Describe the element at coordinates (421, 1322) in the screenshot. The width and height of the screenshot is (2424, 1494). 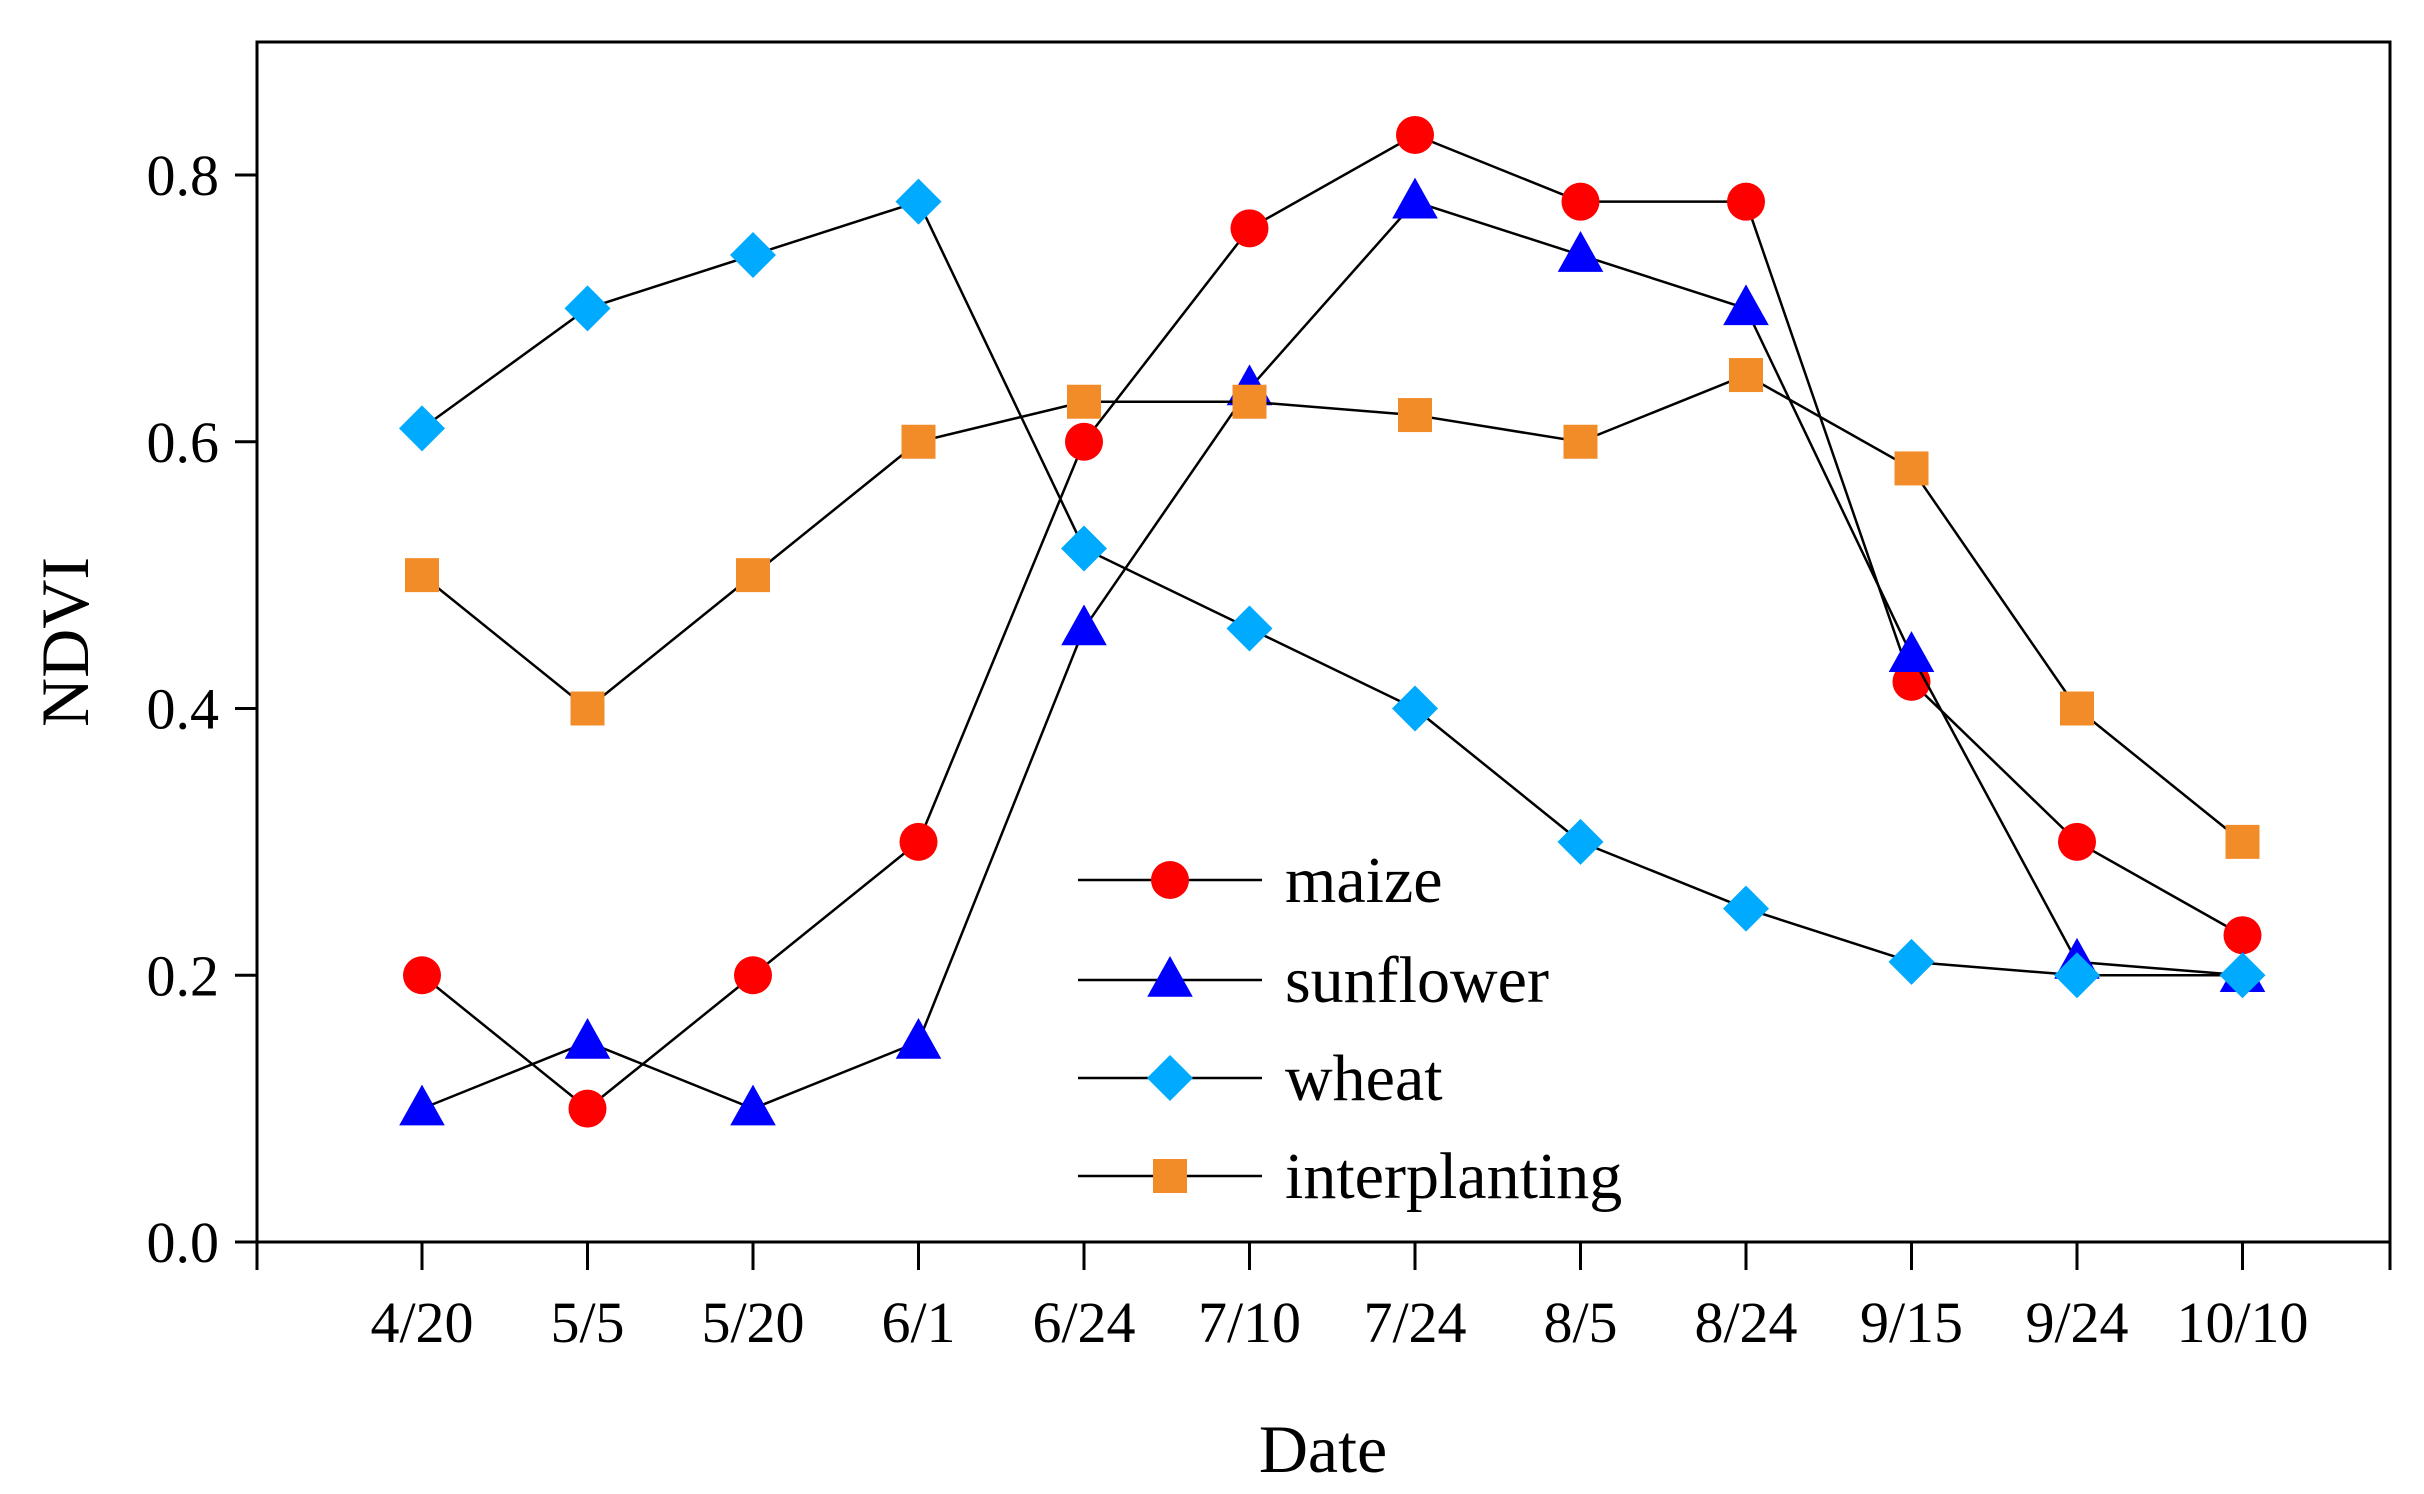
I see `x-tick-label: 4/20` at that location.